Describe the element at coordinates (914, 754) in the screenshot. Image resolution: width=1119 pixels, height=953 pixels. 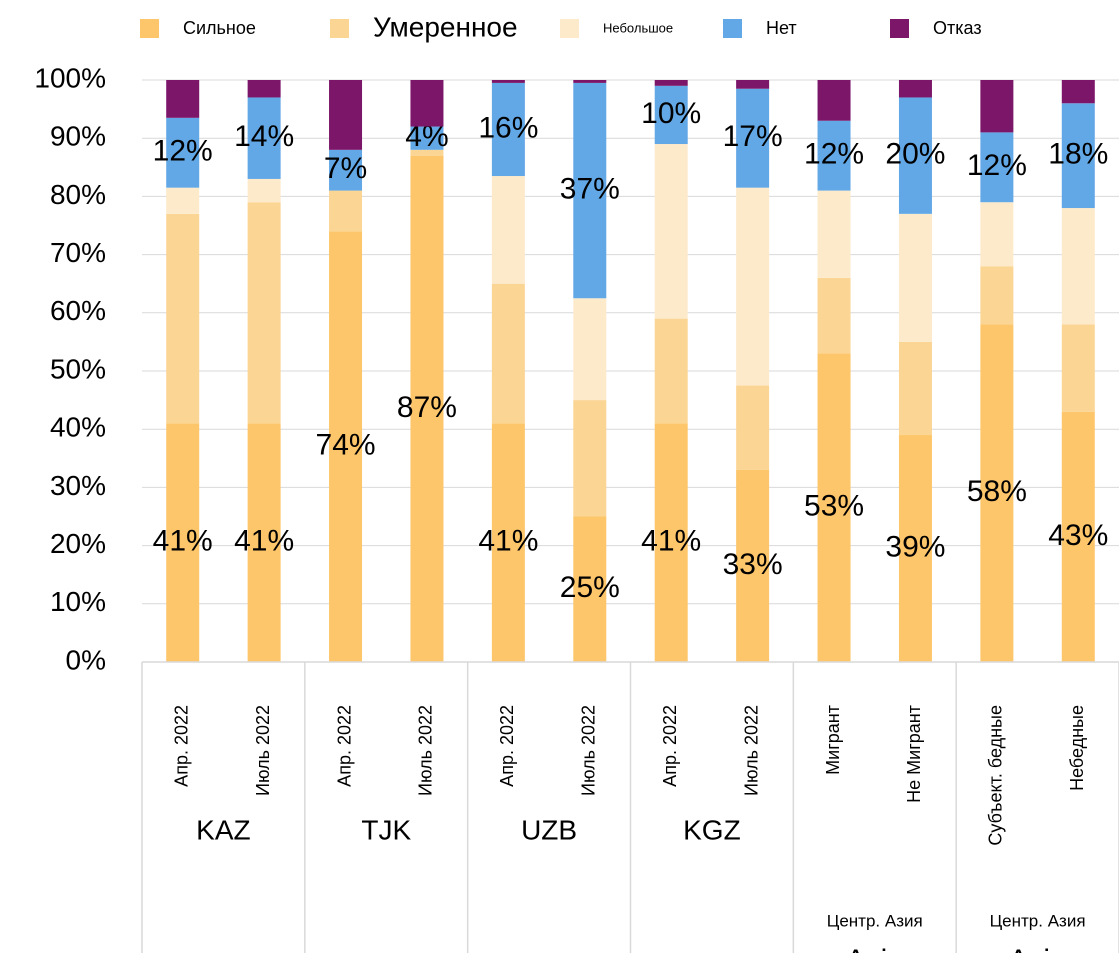
I see `x-tick-label: Не Мигрант` at that location.